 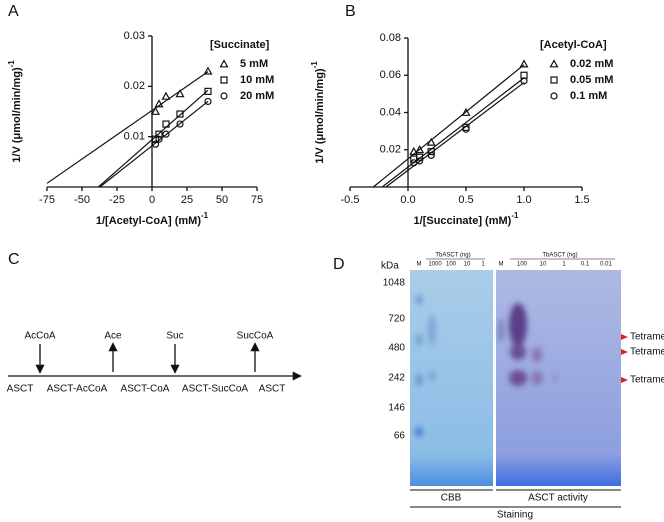 What do you see at coordinates (240, 45) in the screenshot?
I see `legend-title: [Succinate]` at bounding box center [240, 45].